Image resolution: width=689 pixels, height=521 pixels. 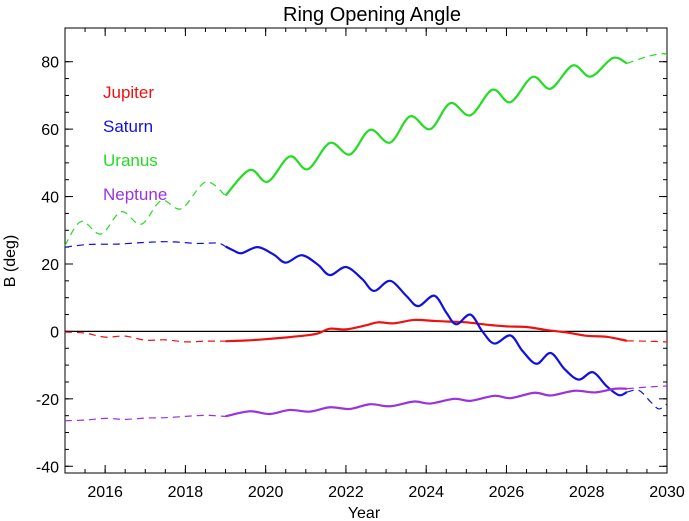 What do you see at coordinates (507, 492) in the screenshot?
I see `x-tick-label: 2026` at bounding box center [507, 492].